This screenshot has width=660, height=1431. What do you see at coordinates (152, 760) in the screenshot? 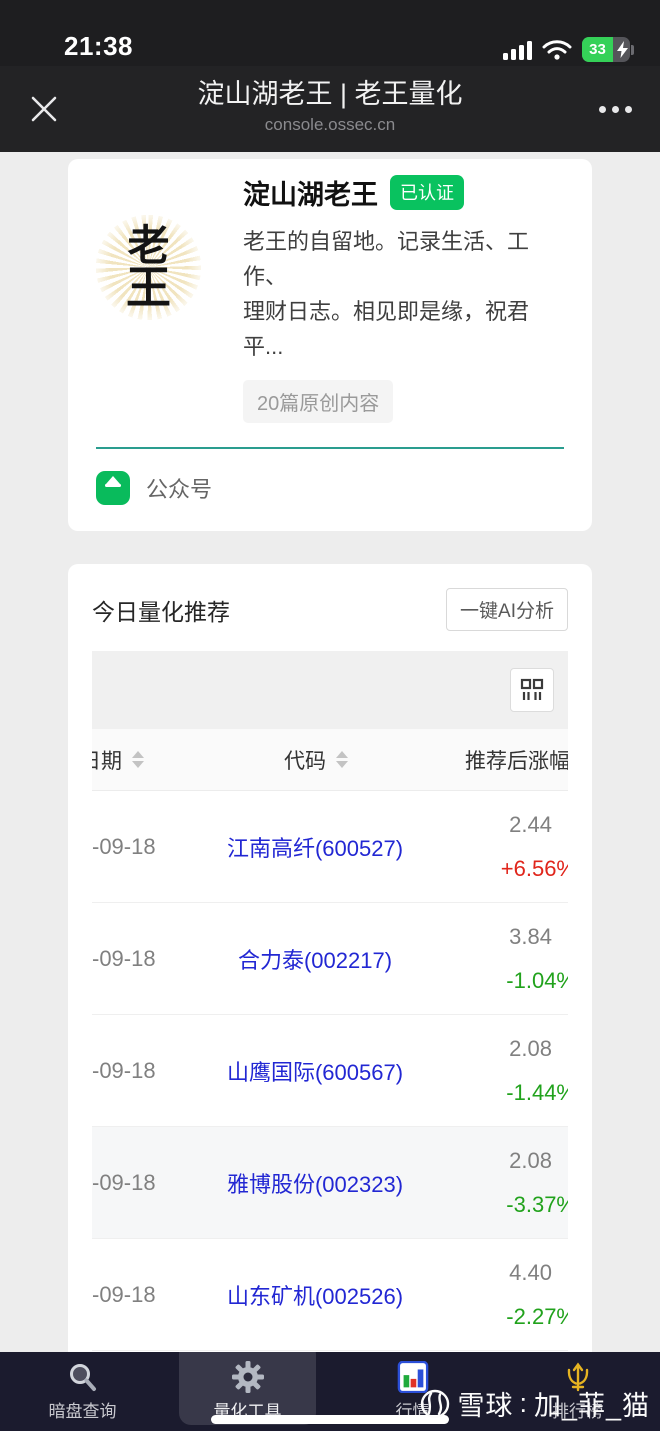
I see `column-header-date: 日期` at bounding box center [152, 760].